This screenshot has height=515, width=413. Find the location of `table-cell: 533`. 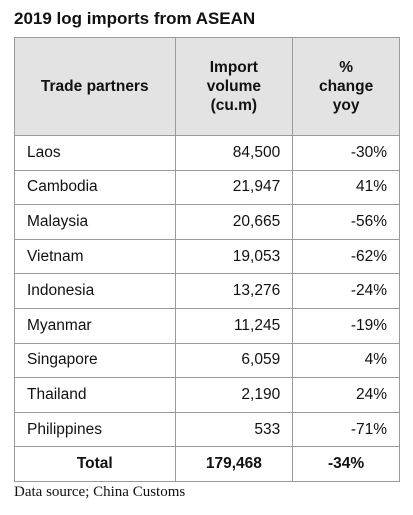

table-cell: 533 is located at coordinates (234, 429).